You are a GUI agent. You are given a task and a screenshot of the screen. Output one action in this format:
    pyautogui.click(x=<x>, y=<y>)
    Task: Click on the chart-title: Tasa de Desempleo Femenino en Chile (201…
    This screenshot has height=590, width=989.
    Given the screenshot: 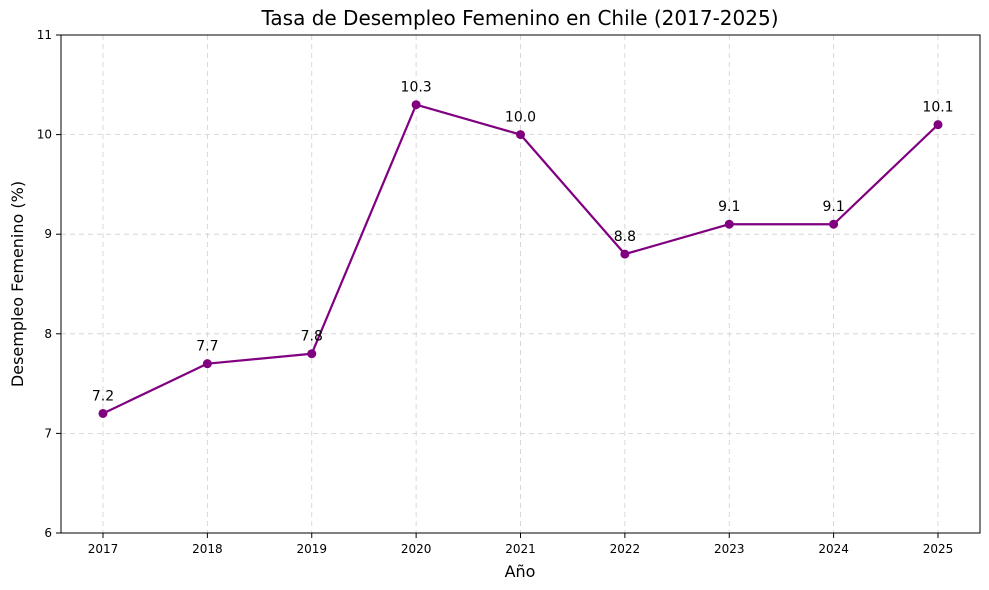 What is the action you would take?
    pyautogui.click(x=520, y=18)
    